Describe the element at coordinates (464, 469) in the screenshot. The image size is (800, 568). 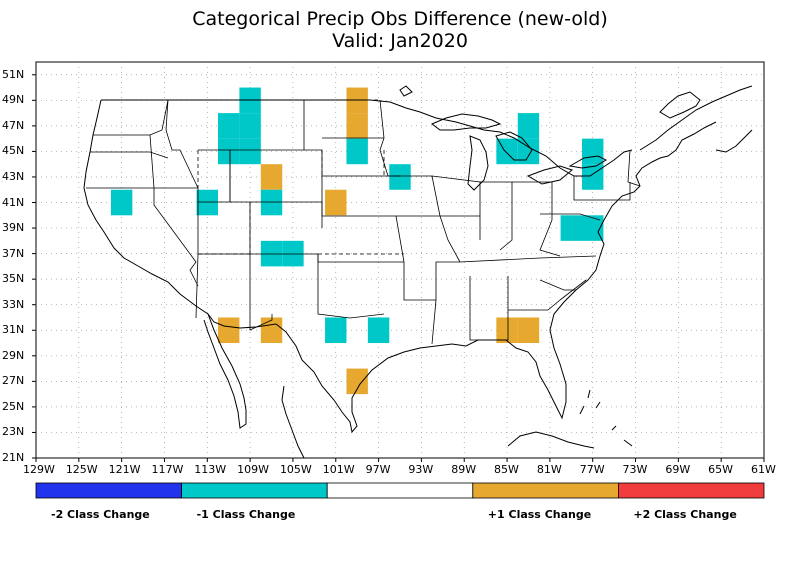
I see `lon-tick-label: 89W` at that location.